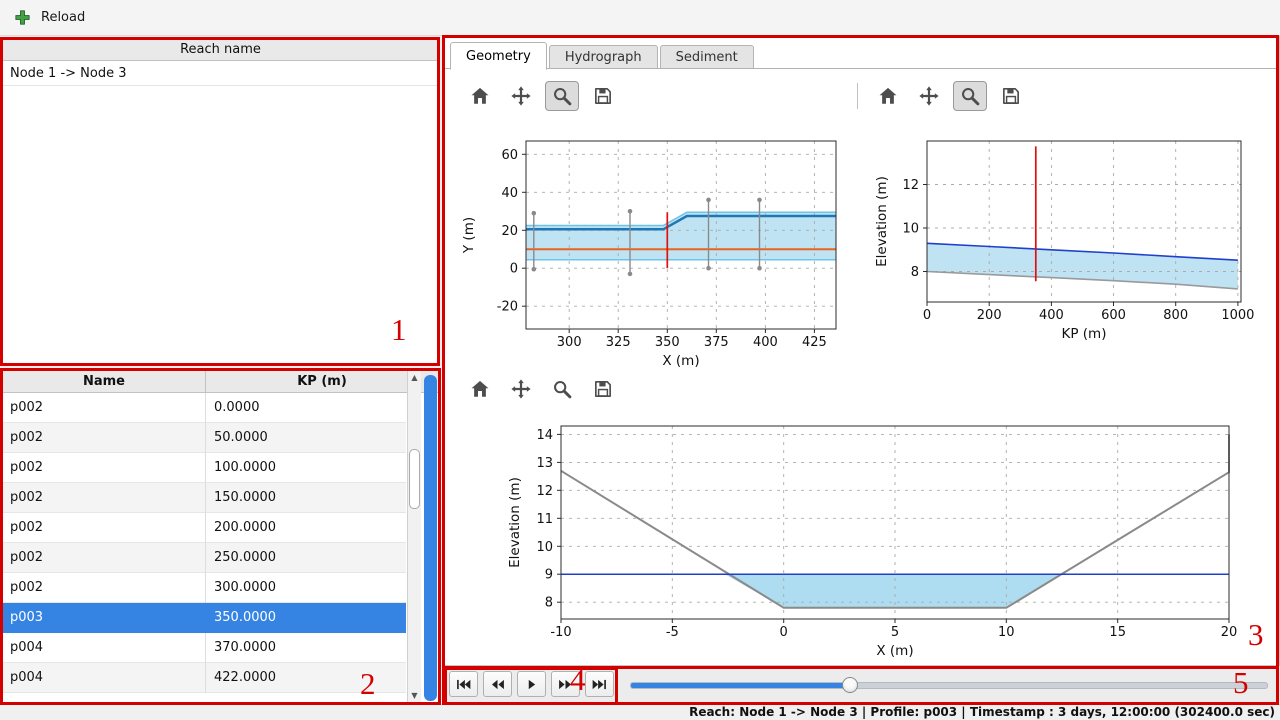 The width and height of the screenshot is (1280, 720). Describe the element at coordinates (245, 587) in the screenshot. I see `cell-kp: 300.0000` at that location.